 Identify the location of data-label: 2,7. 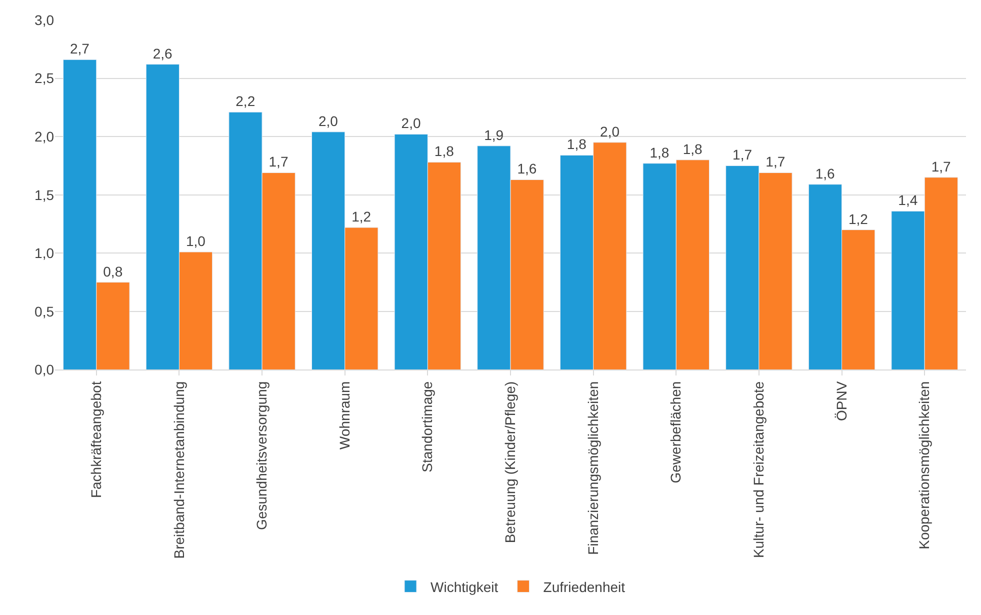
(80, 48).